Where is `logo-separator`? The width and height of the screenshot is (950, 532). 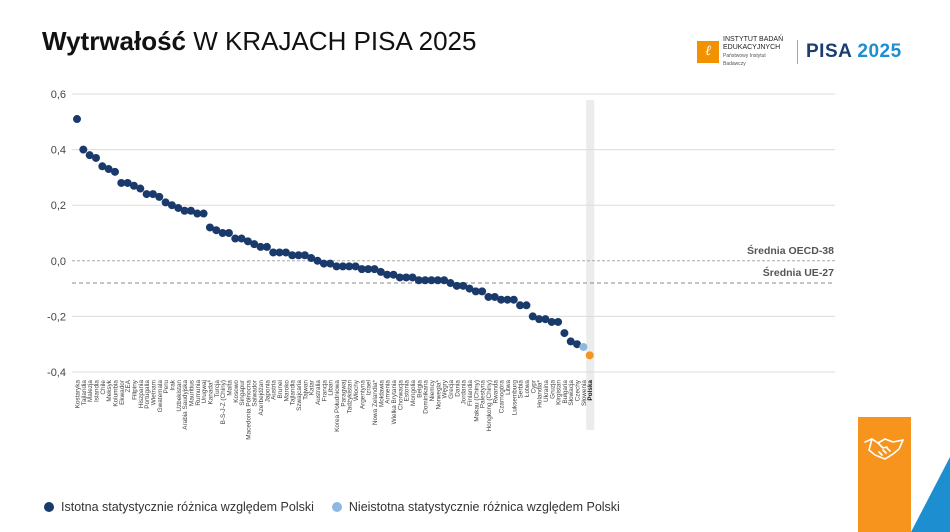 logo-separator is located at coordinates (797, 52).